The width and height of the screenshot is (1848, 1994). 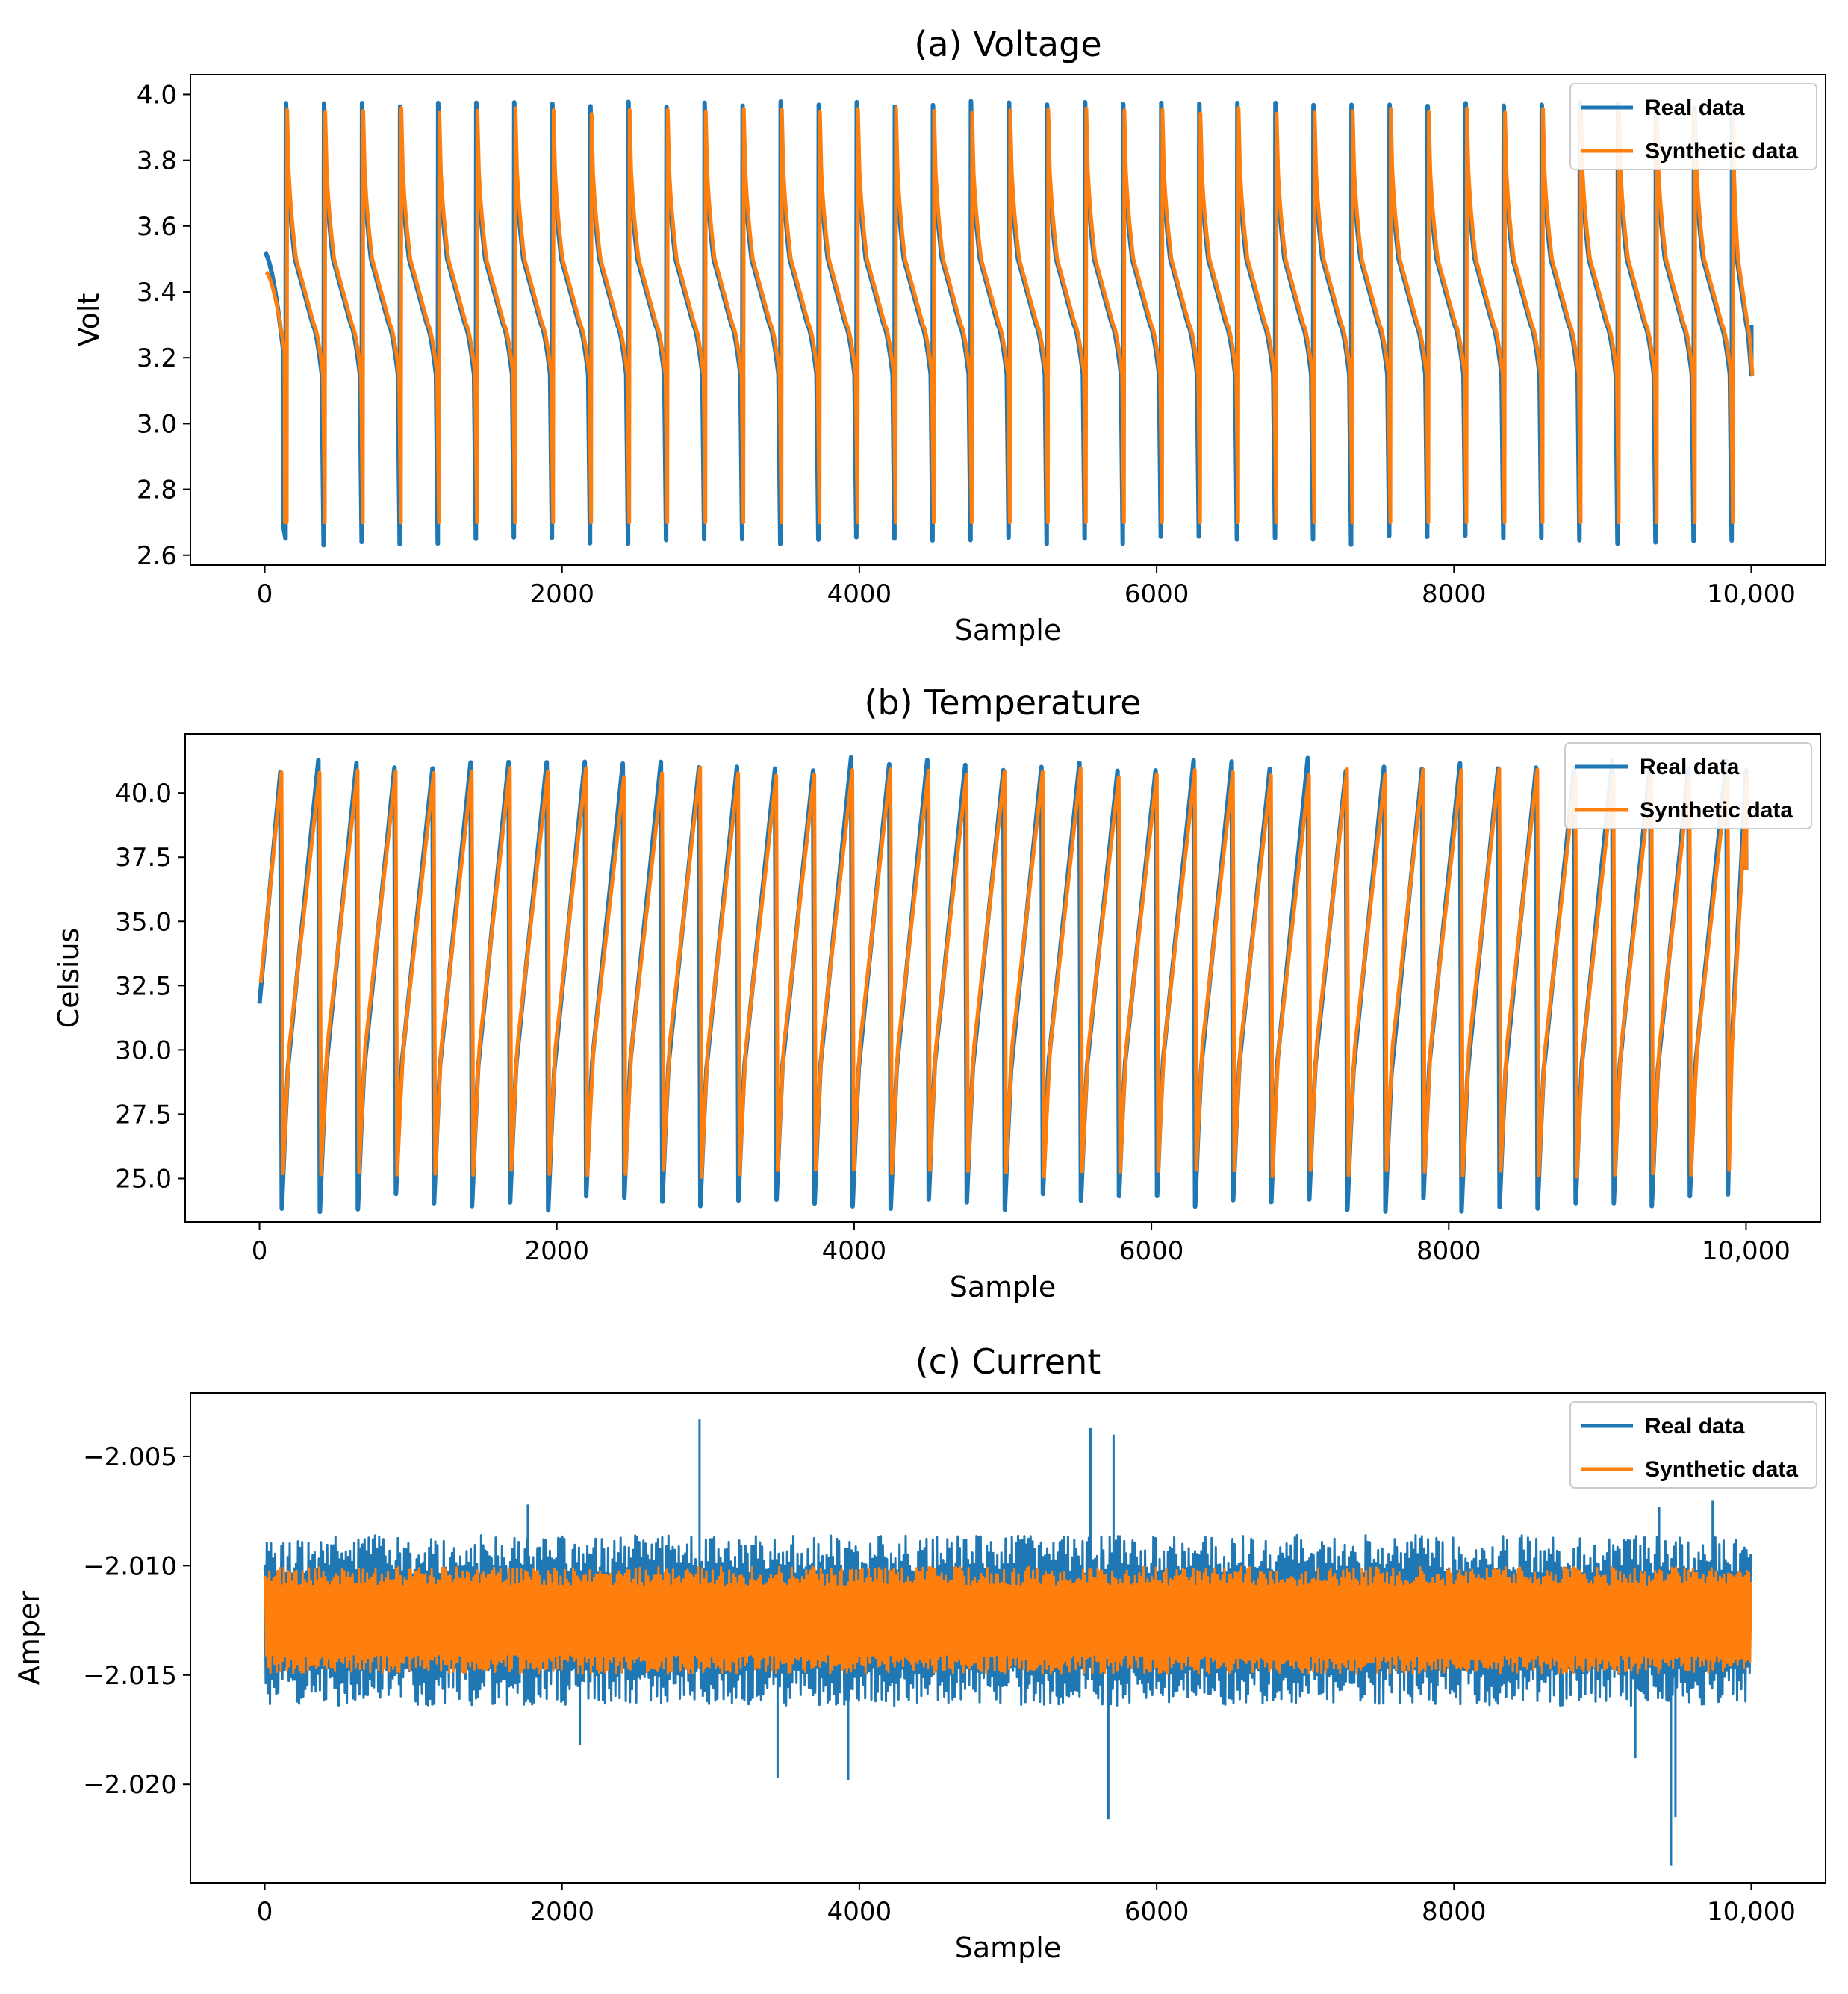 What do you see at coordinates (157, 161) in the screenshot?
I see `y-tick-label: 3.8` at bounding box center [157, 161].